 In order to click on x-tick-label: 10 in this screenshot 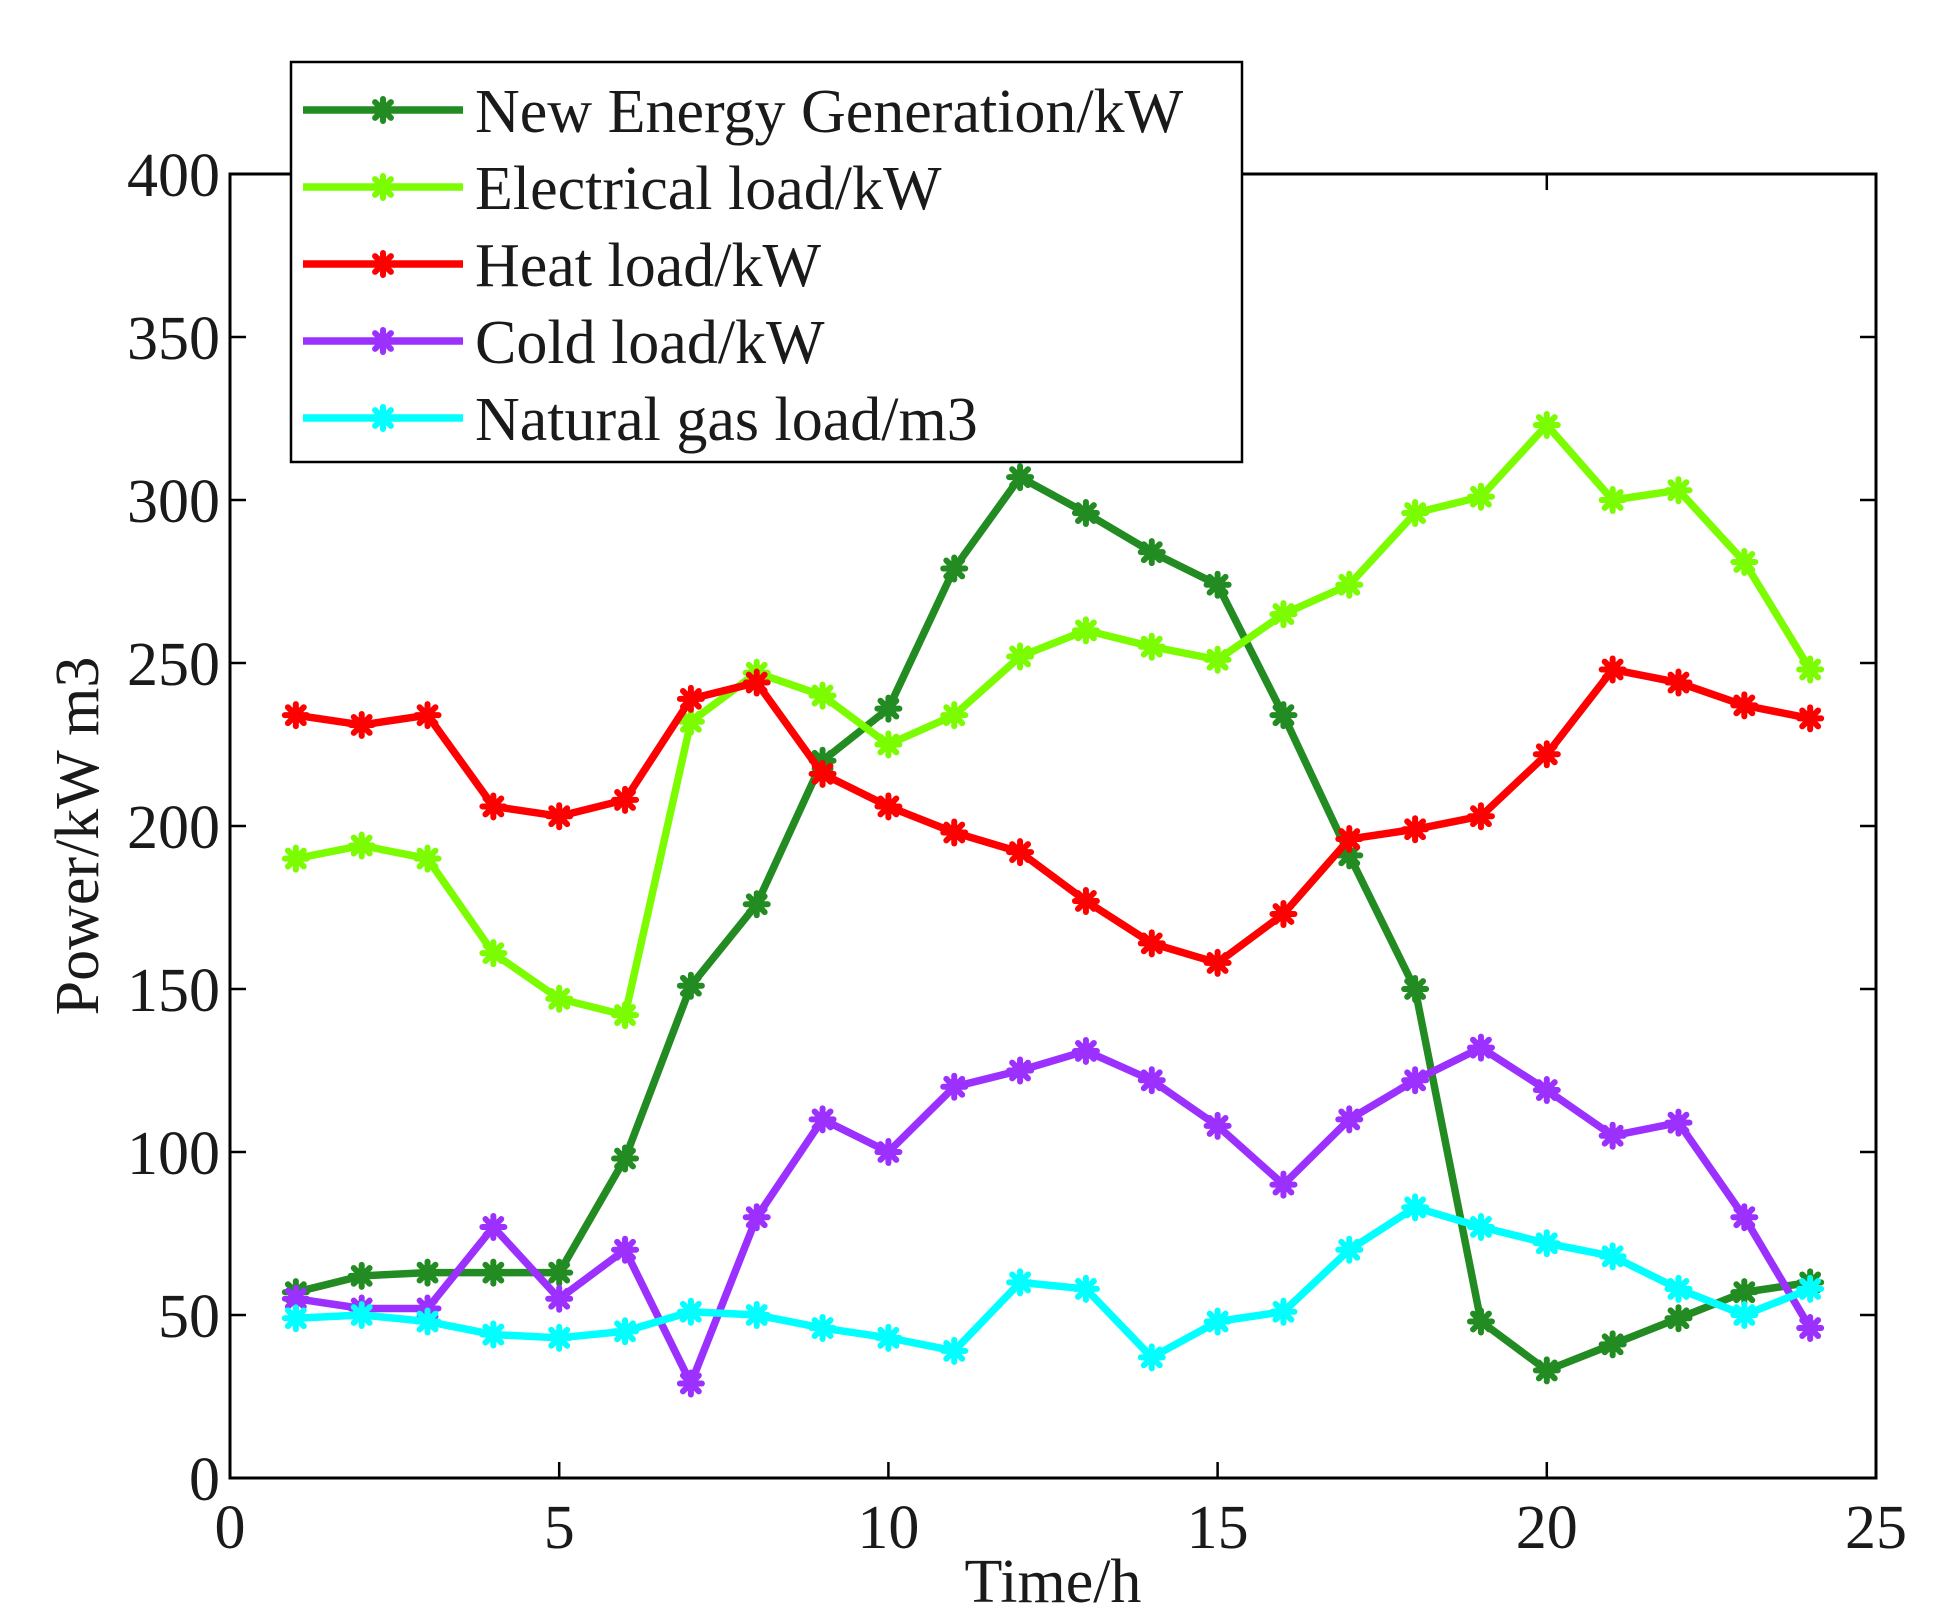, I will do `click(888, 1528)`.